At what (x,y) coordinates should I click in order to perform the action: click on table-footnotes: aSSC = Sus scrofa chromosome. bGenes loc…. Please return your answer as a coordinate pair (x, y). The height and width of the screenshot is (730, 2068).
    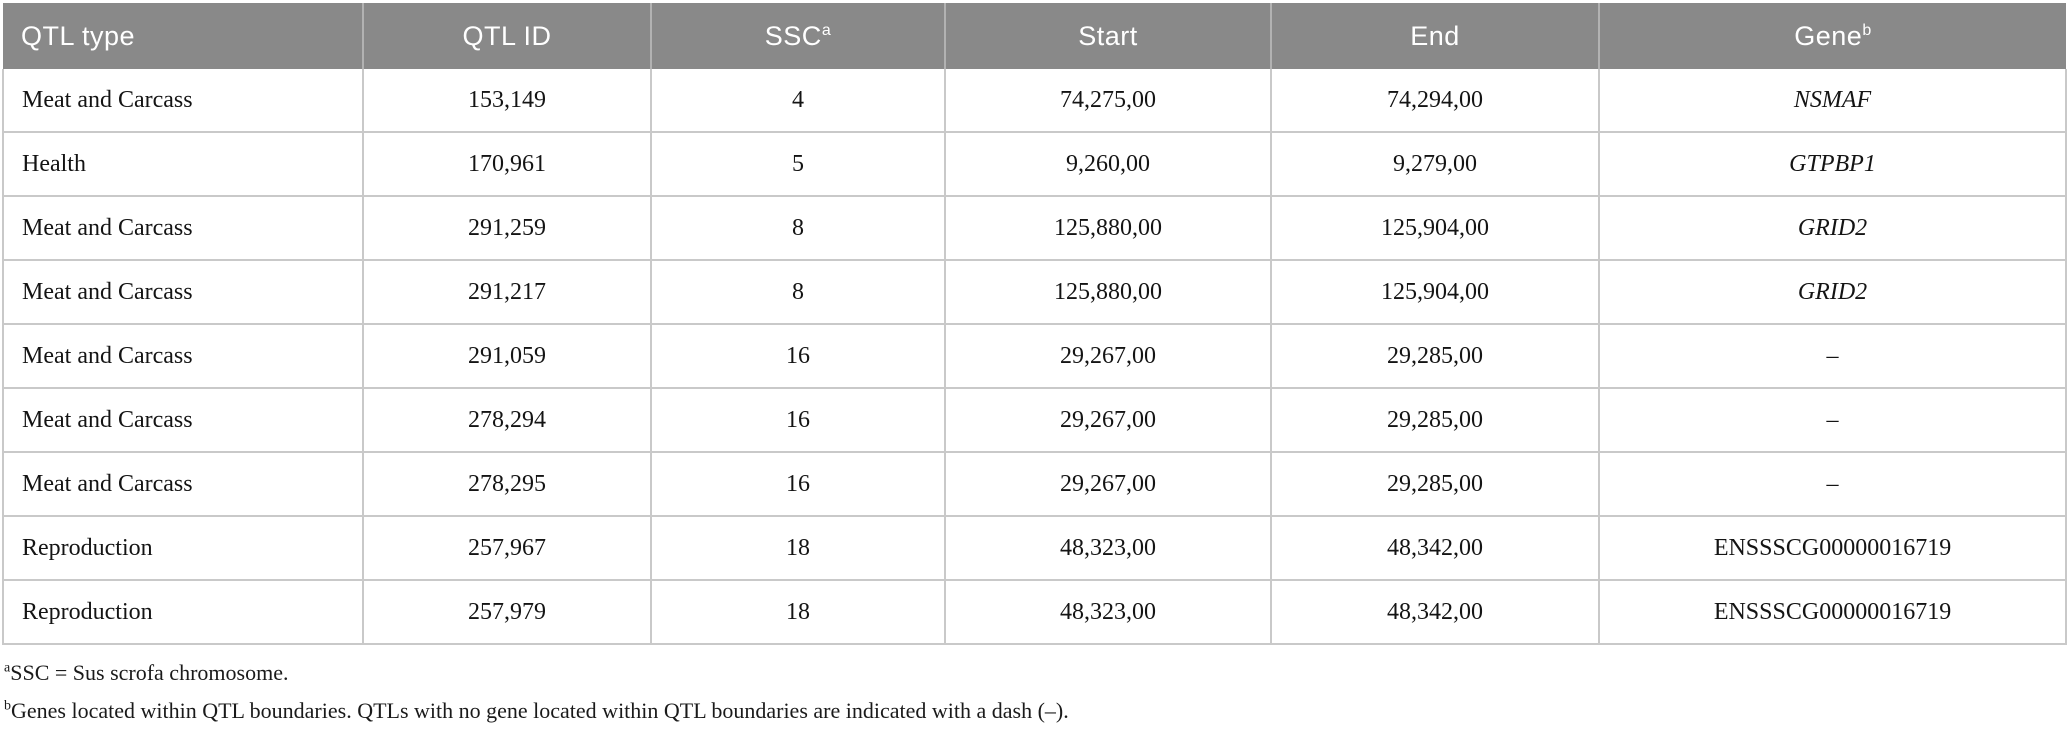
    Looking at the image, I should click on (1034, 692).